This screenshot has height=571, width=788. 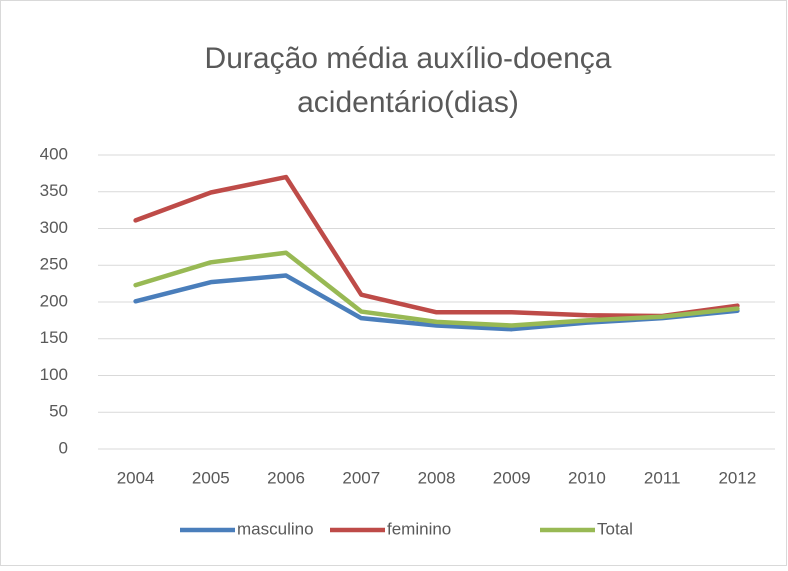 I want to click on x-tick-label: 2005, so click(x=211, y=477).